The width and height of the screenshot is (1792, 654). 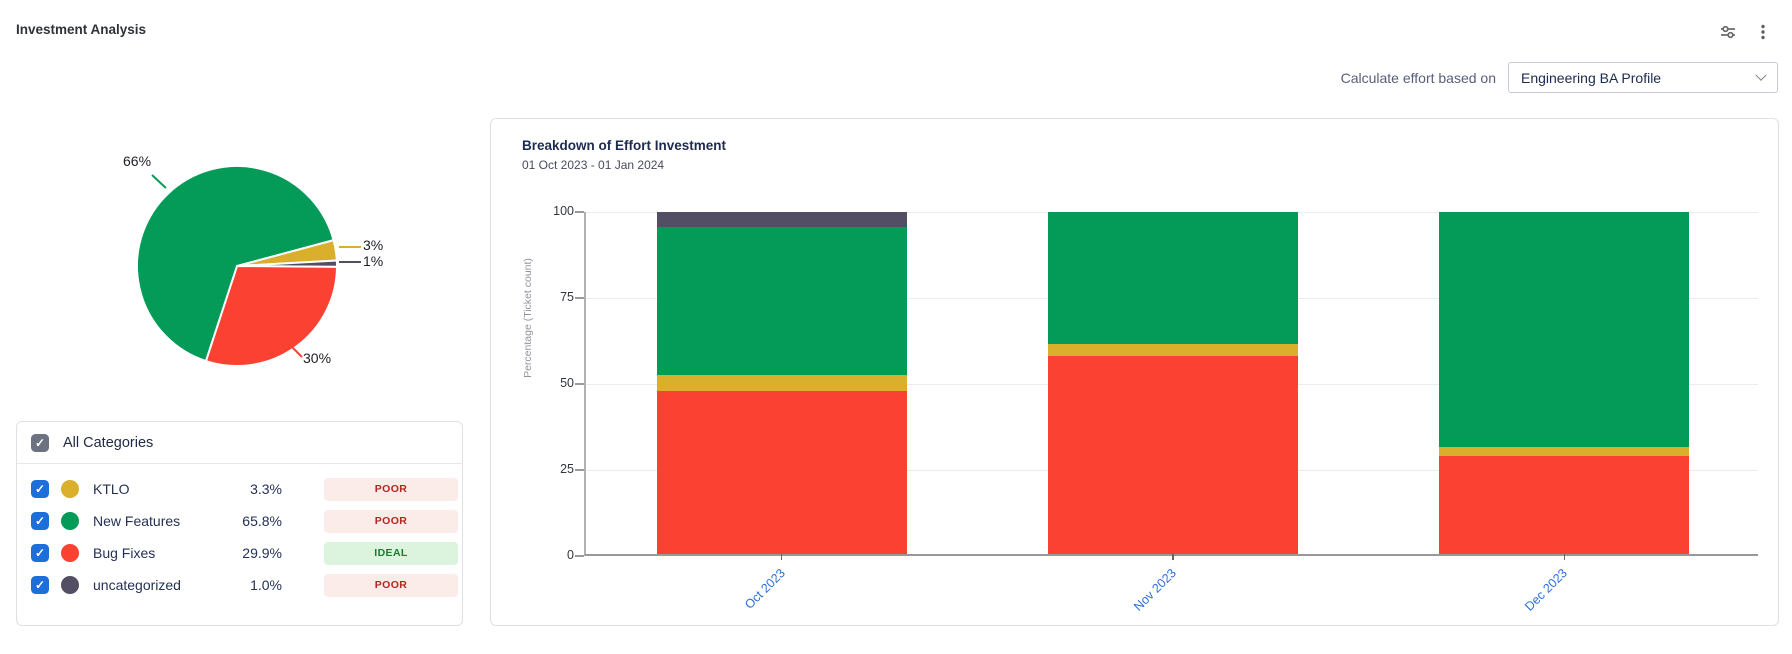 I want to click on stacked-bar-nov-2023, so click(x=1173, y=383).